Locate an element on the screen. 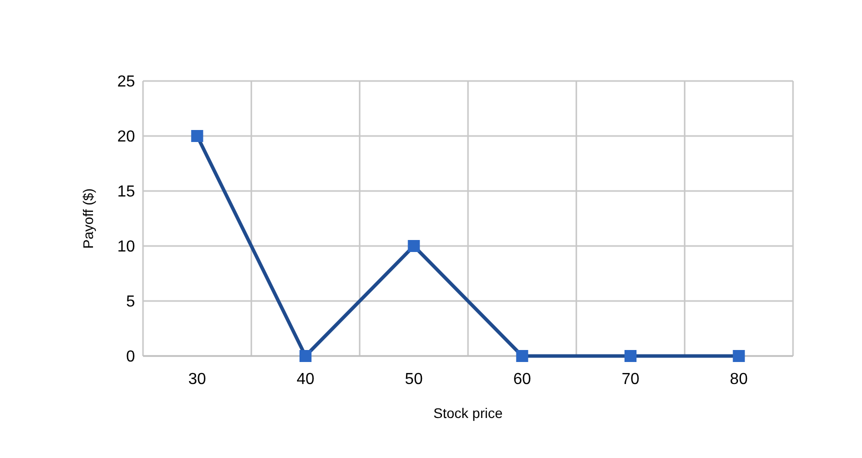 This screenshot has height=458, width=862. x-tick-label: 30 is located at coordinates (197, 379).